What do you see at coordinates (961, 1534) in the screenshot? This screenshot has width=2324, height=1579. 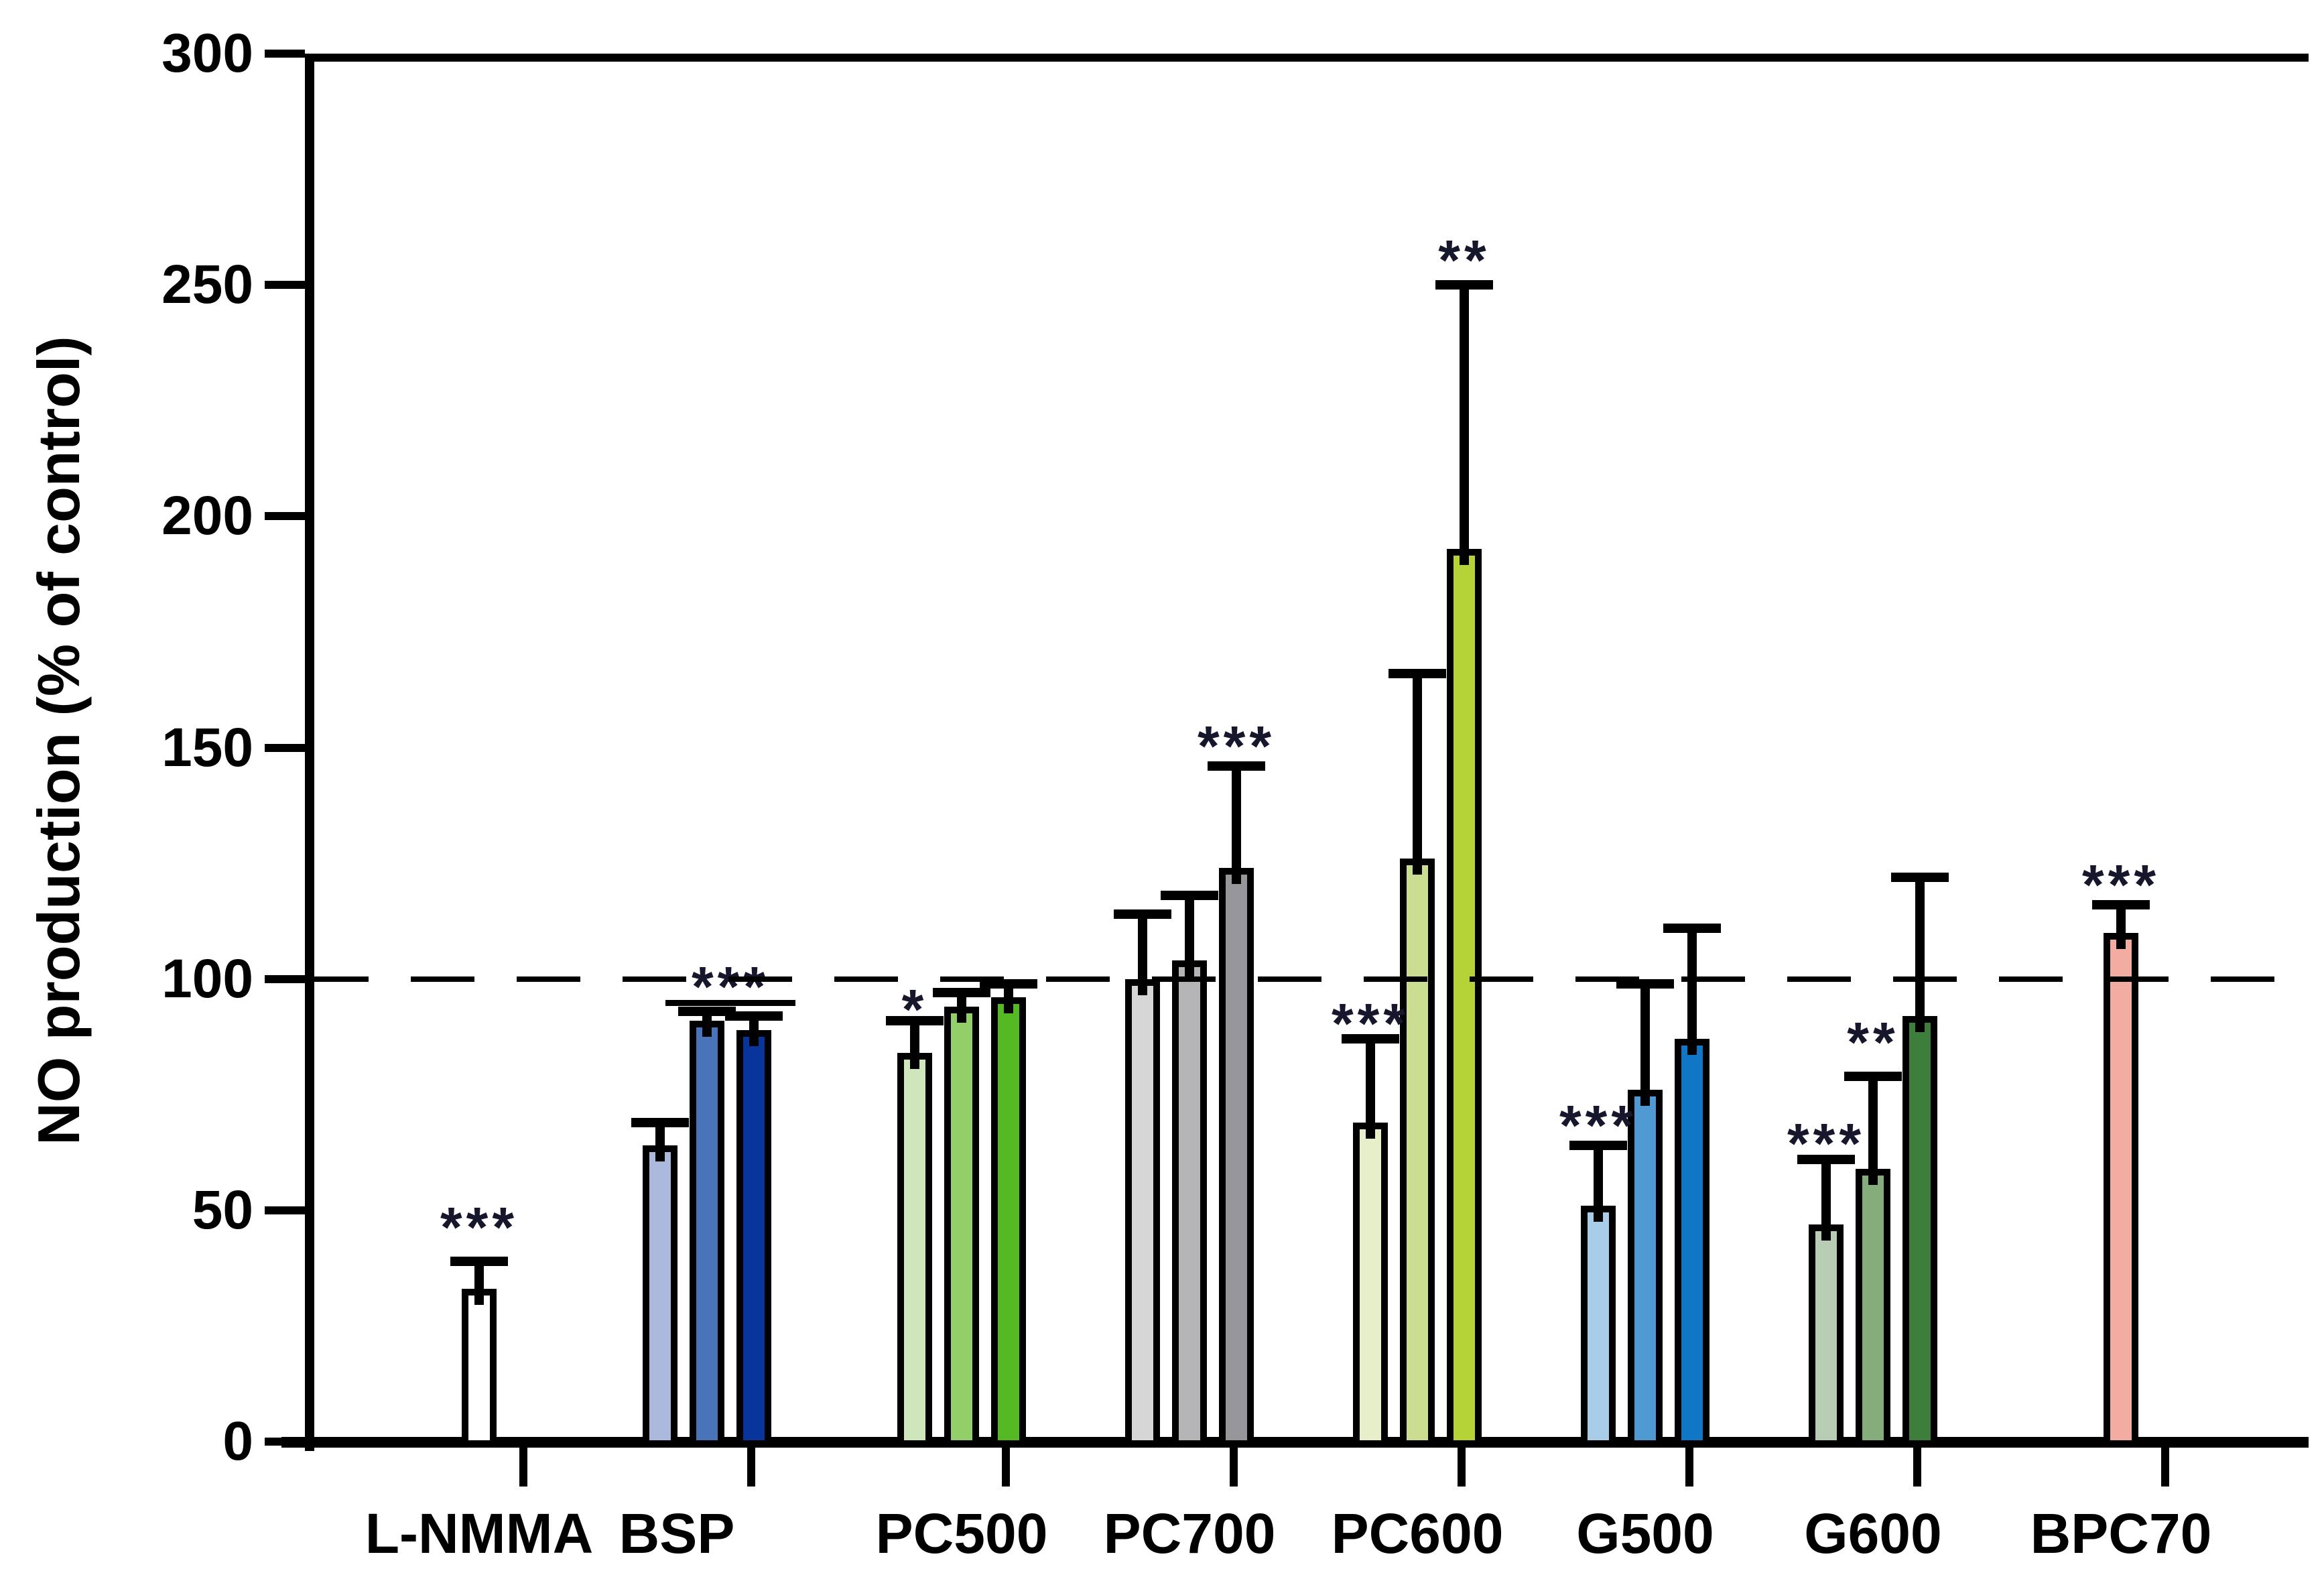 I see `x-axis-label-PC500: PC500` at bounding box center [961, 1534].